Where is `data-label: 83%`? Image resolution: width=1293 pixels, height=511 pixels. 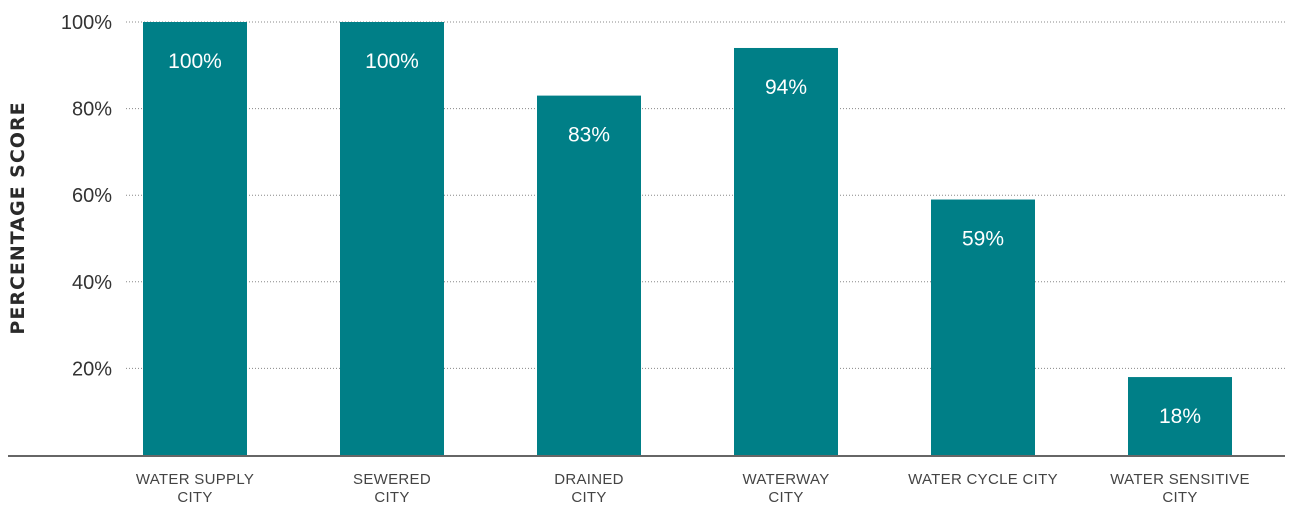 data-label: 83% is located at coordinates (589, 135).